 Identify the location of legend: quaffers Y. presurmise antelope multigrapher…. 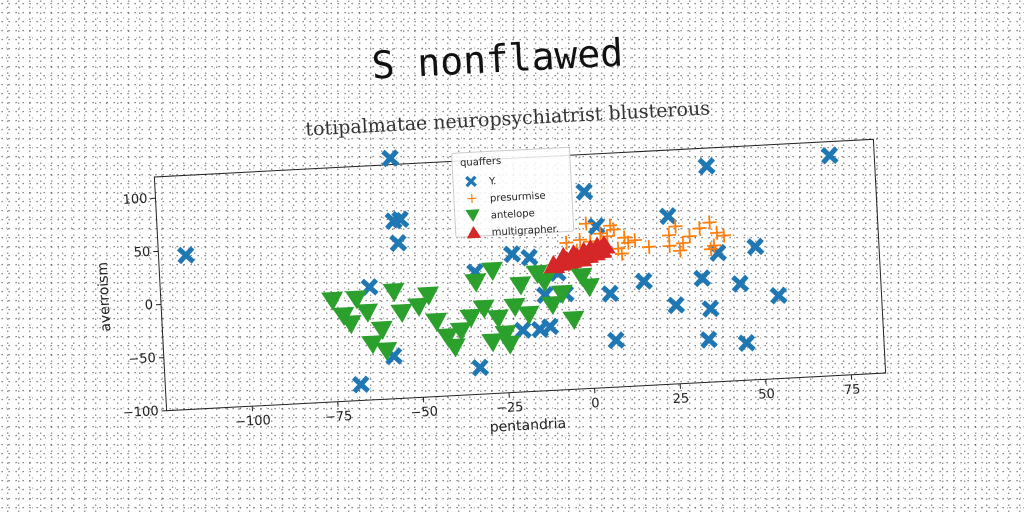
(513, 192).